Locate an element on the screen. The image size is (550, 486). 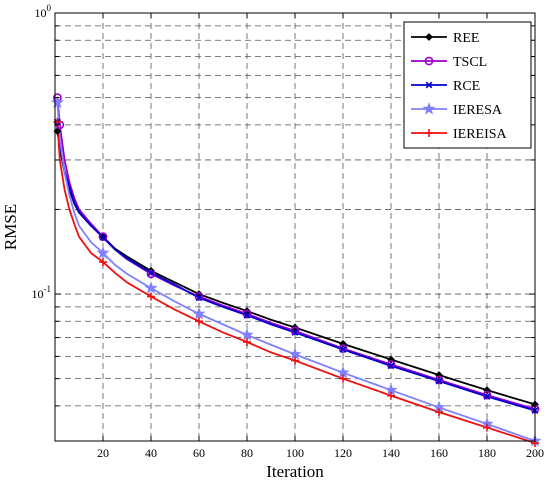
x-tick-label: 140 is located at coordinates (391, 453).